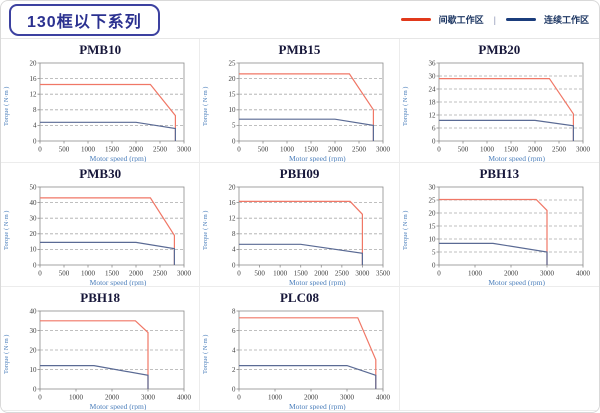  I want to click on legend-continuous-label: 连续工作区, so click(566, 20).